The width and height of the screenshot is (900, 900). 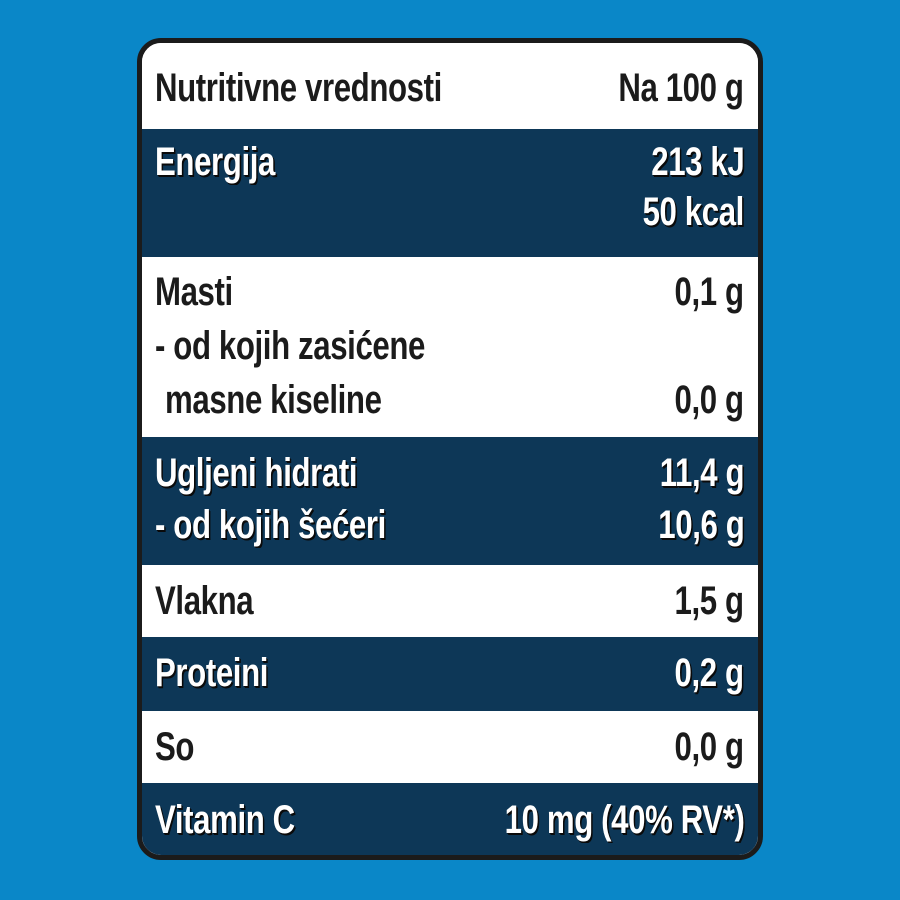 What do you see at coordinates (290, 345) in the screenshot?
I see `saturated-fat-label-line1: - od kojih zasićene` at bounding box center [290, 345].